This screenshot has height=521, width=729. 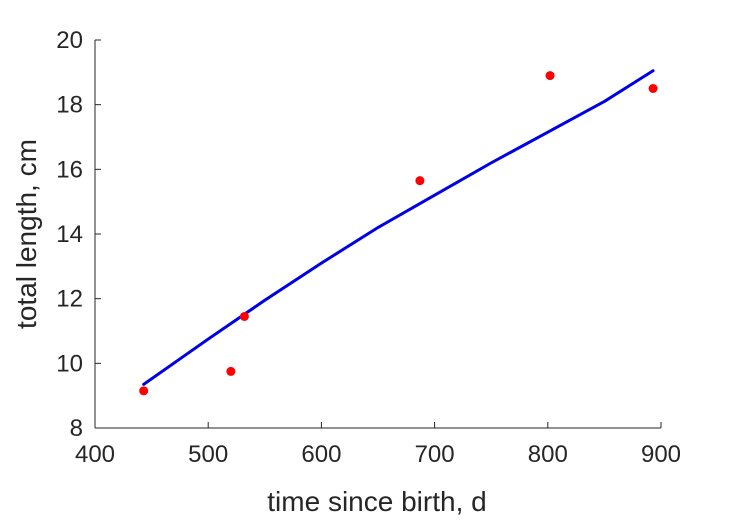 What do you see at coordinates (435, 454) in the screenshot?
I see `x-tick-label: 700` at bounding box center [435, 454].